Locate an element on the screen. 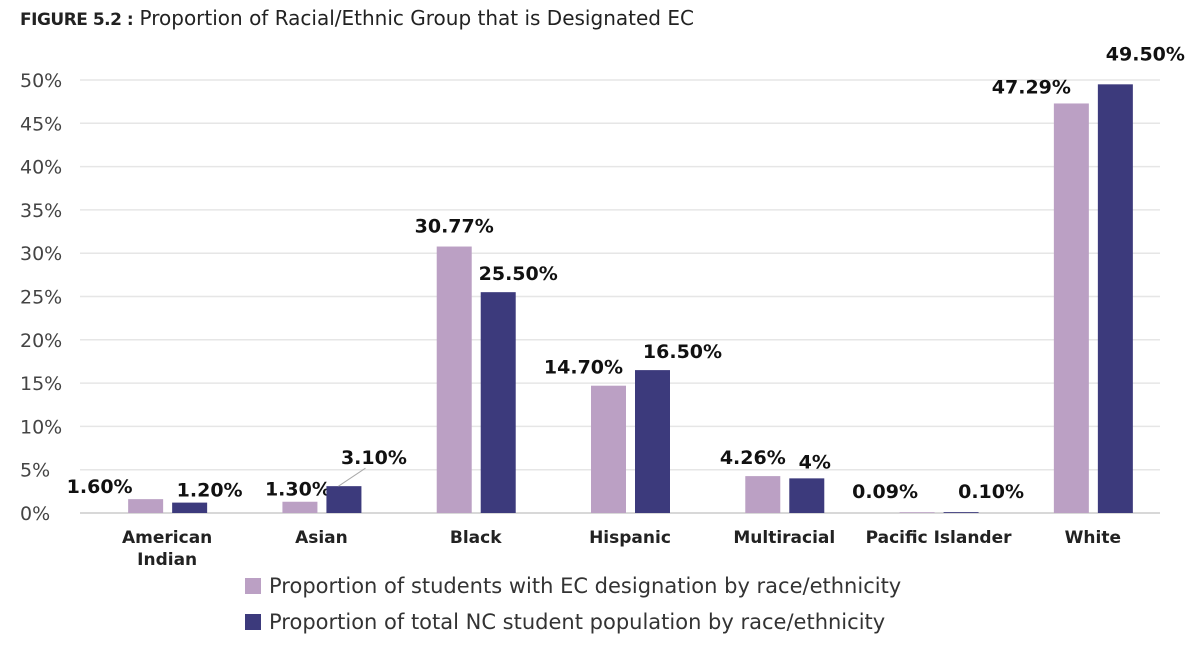  data-label: 25.50% is located at coordinates (518, 274).